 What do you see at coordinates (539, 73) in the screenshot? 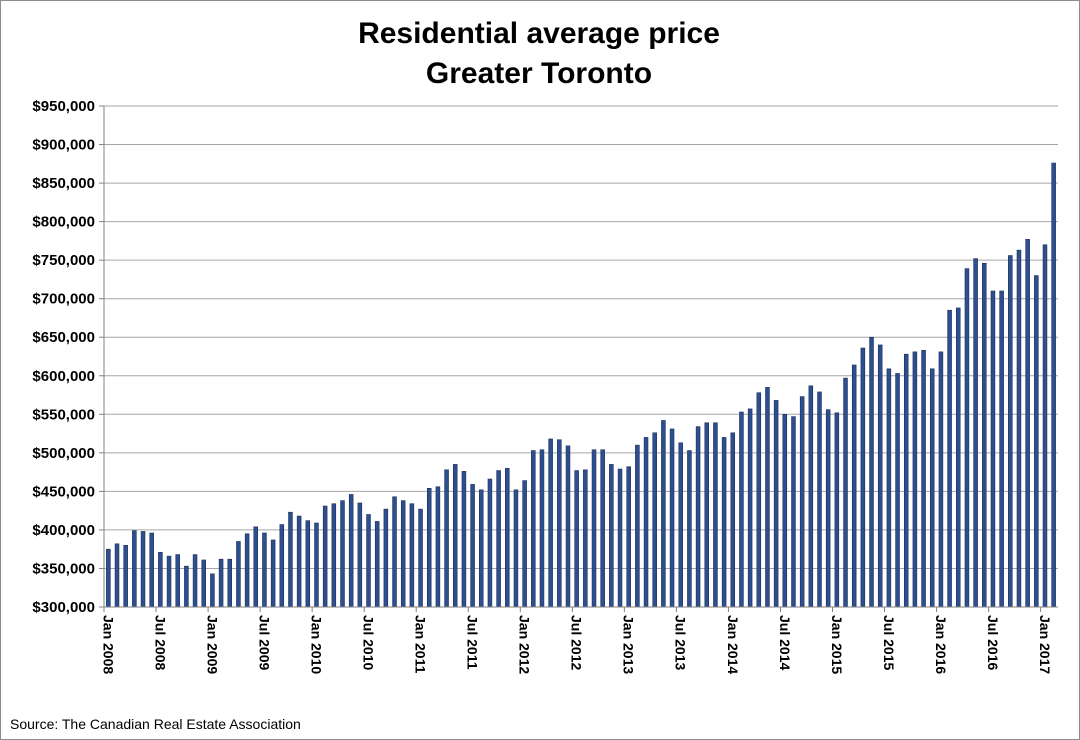
I see `chart-subtitle: Greater Toronto` at bounding box center [539, 73].